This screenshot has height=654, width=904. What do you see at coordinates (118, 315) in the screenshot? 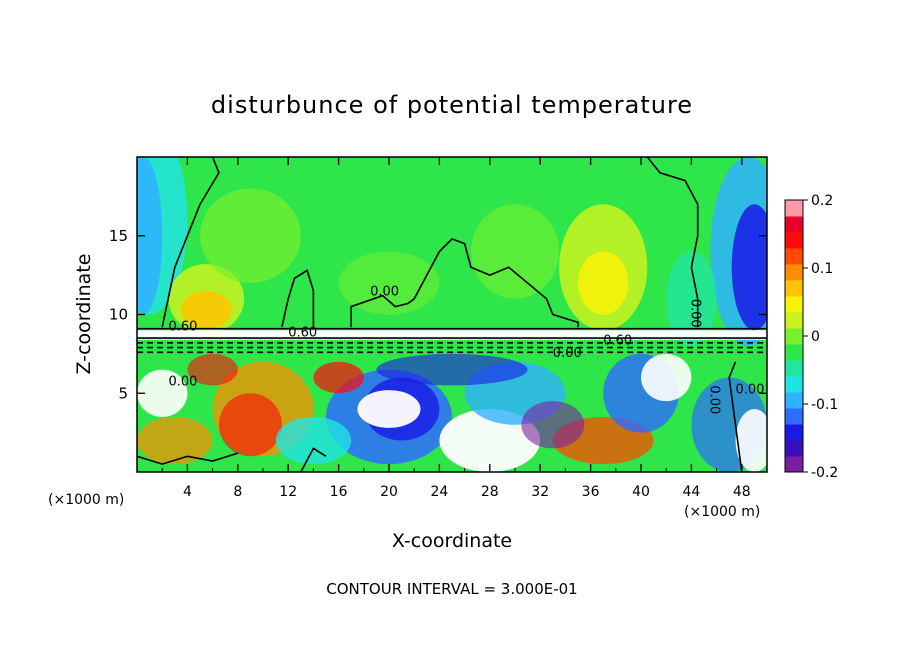
I see `y-tick-label: 10` at bounding box center [118, 315].